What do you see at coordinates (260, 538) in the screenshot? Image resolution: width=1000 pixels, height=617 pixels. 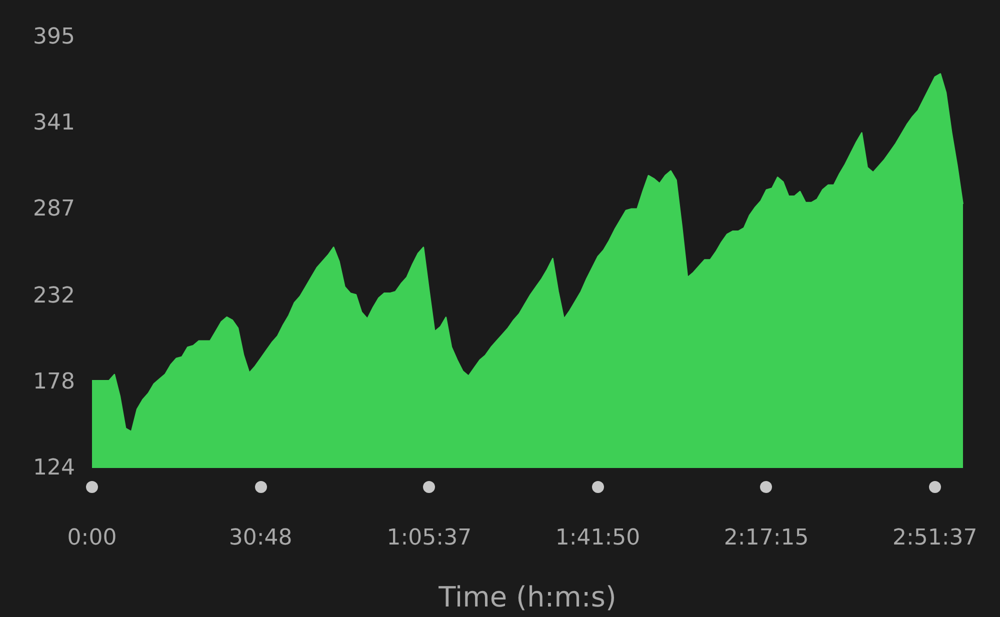 I see `x-tick-label: 30:48` at bounding box center [260, 538].